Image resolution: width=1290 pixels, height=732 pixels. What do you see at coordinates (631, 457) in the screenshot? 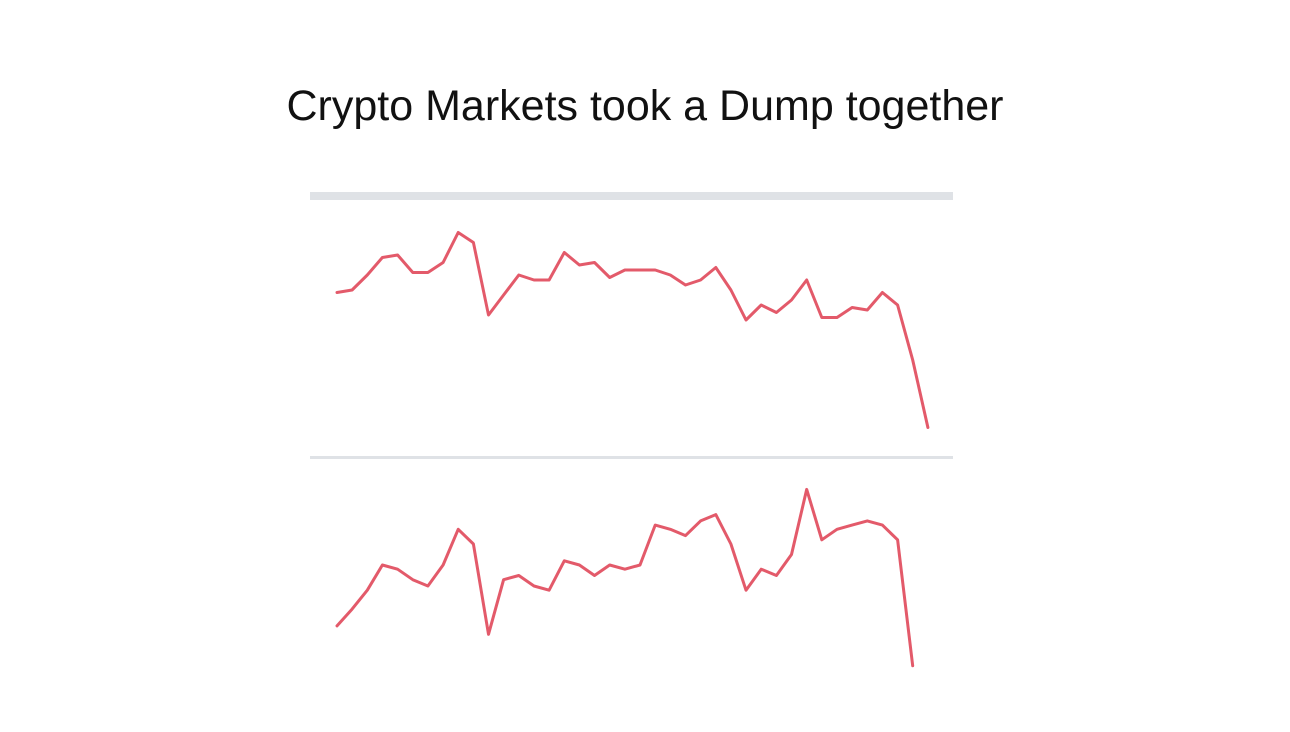
I see `chart-divider` at bounding box center [631, 457].